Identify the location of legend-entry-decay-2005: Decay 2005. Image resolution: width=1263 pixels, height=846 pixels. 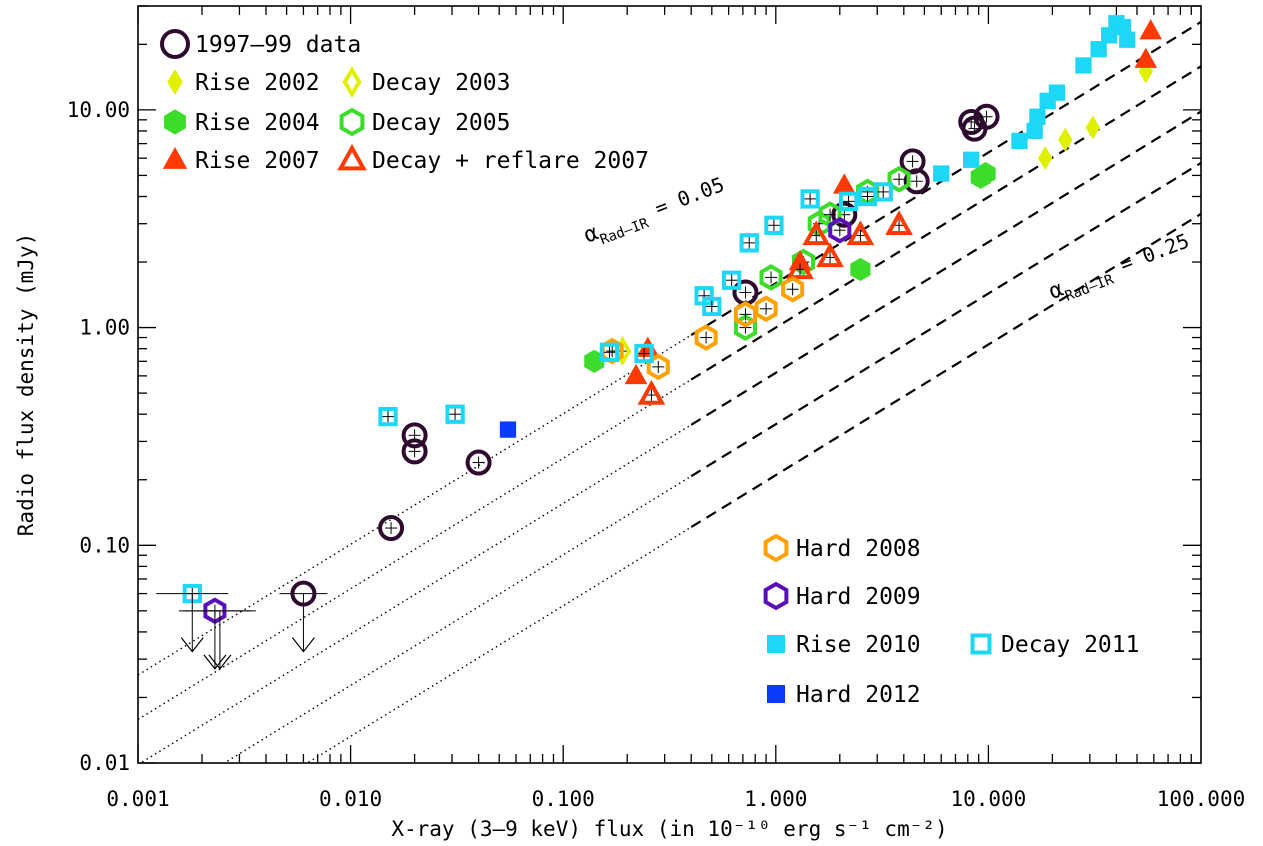
(424, 122).